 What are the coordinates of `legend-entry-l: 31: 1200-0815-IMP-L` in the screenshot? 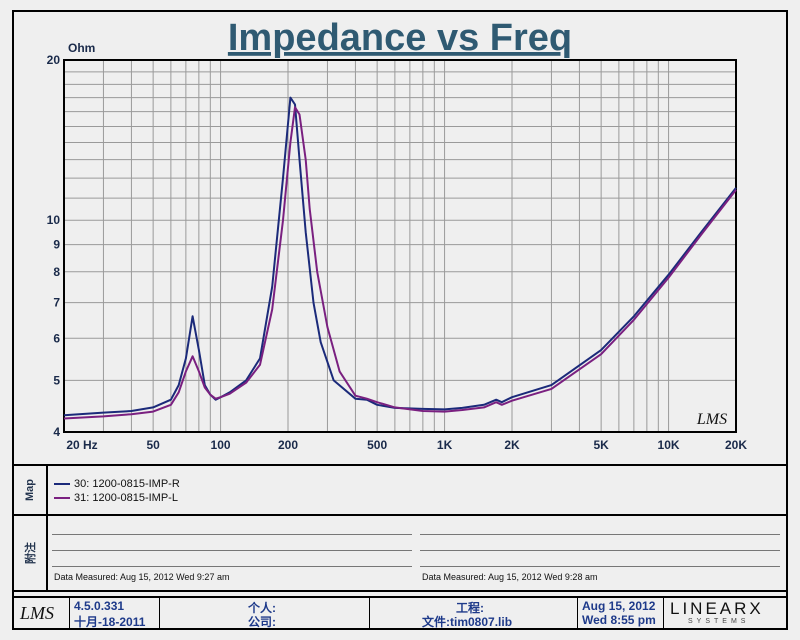 It's located at (116, 498).